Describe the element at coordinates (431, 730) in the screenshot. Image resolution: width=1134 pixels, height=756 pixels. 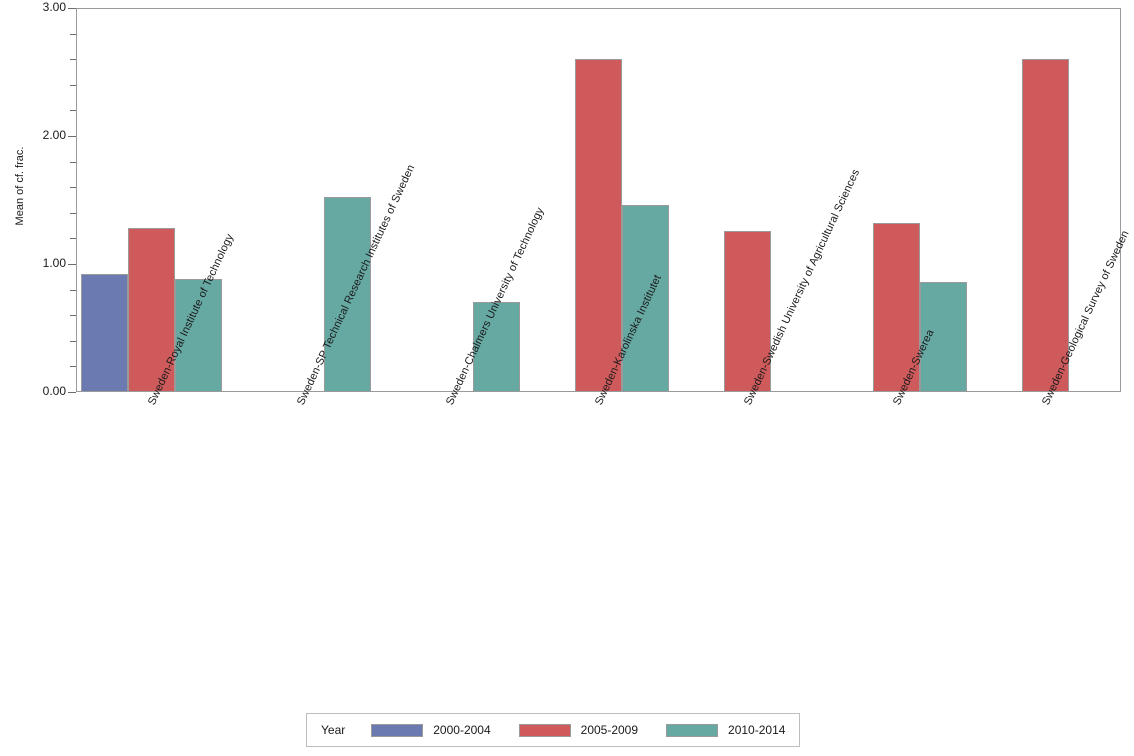
I see `legend-item: 2000-2004` at that location.